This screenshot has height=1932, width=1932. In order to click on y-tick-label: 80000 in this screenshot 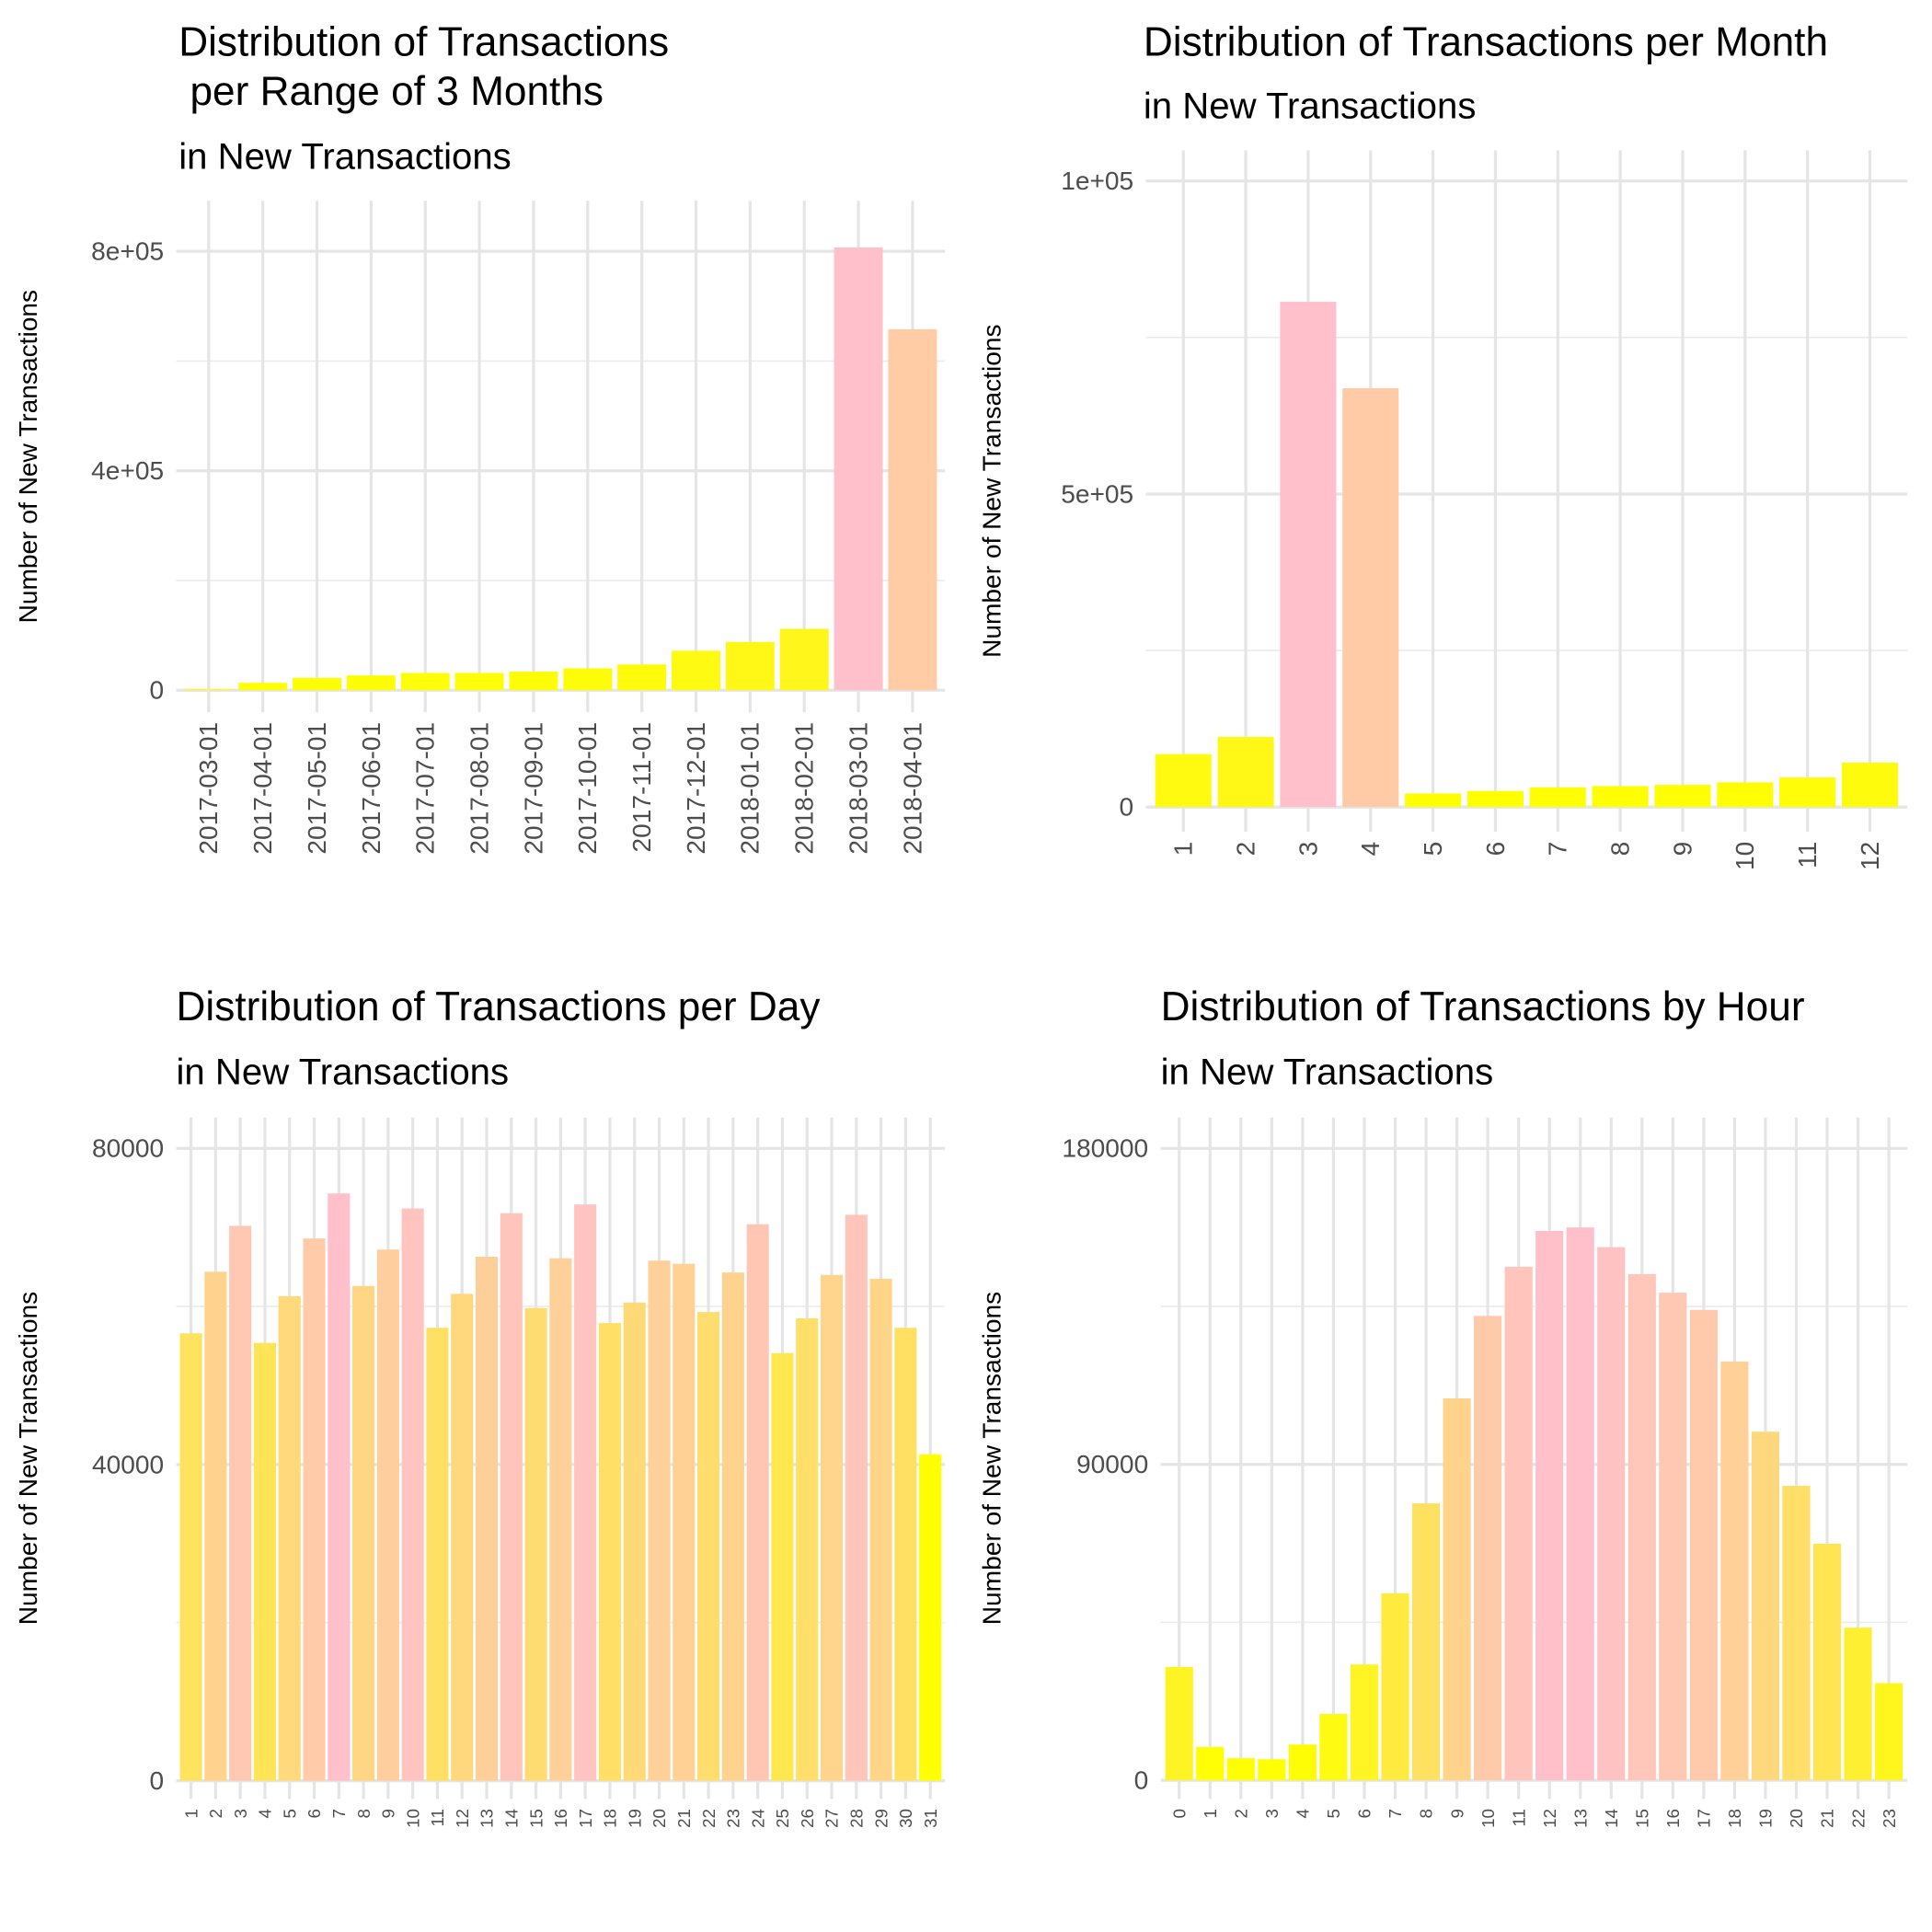, I will do `click(128, 1148)`.